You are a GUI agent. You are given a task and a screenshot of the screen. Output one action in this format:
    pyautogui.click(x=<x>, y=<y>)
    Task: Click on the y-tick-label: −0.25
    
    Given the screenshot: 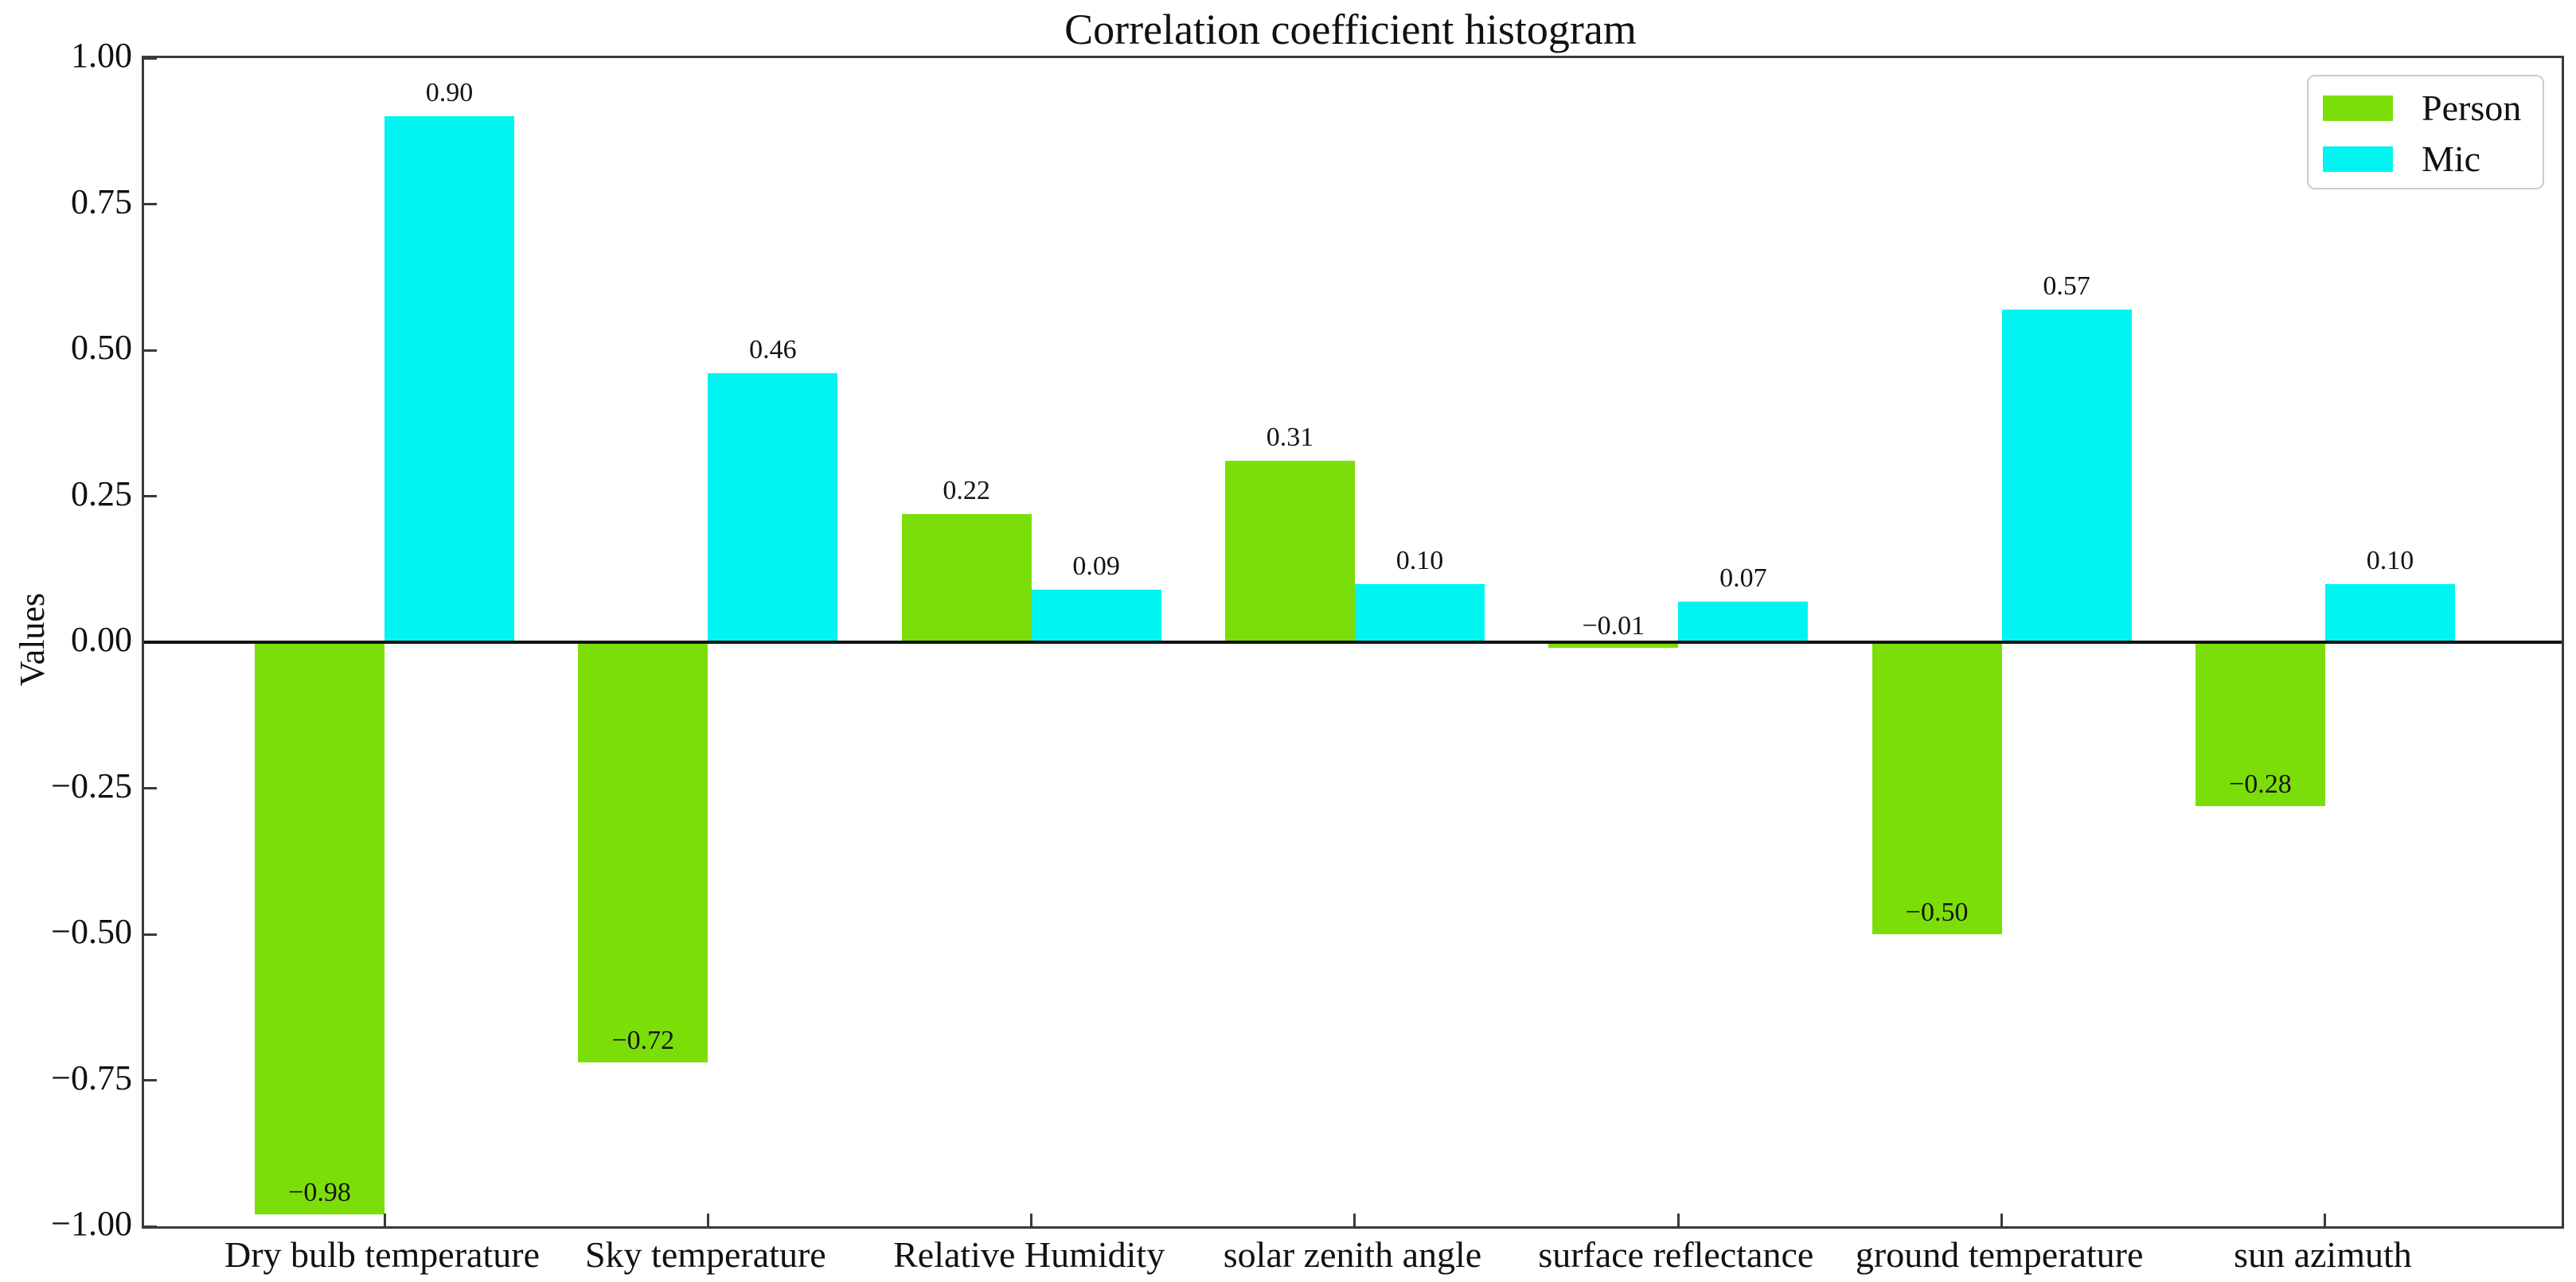 What is the action you would take?
    pyautogui.click(x=91, y=786)
    